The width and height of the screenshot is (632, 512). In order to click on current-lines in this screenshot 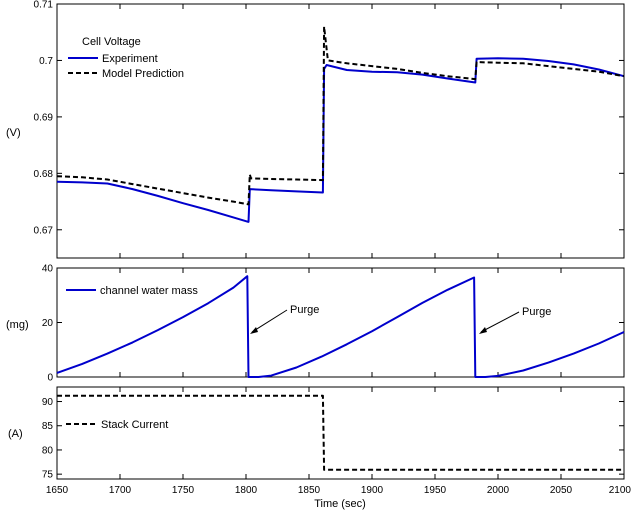, I will do `click(340, 432)`.